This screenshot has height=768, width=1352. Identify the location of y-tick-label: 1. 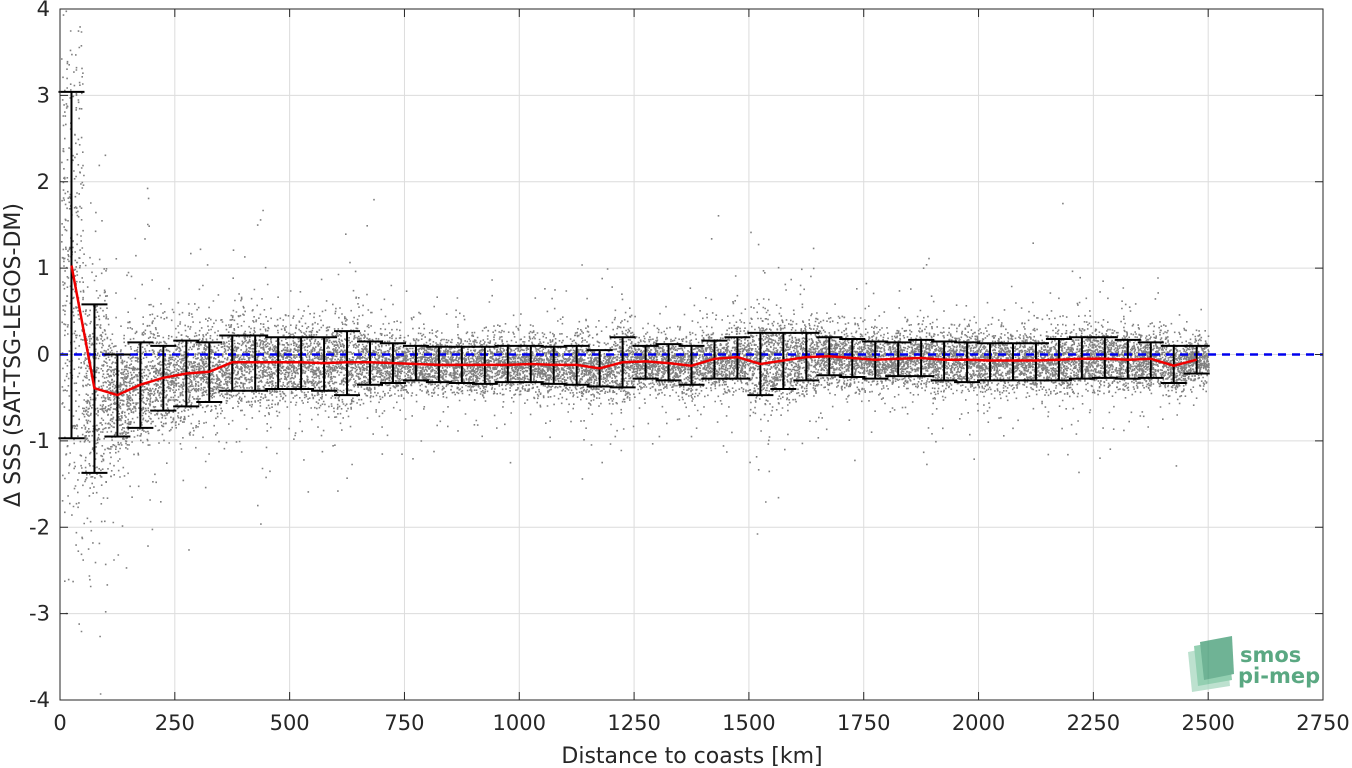
(43, 268).